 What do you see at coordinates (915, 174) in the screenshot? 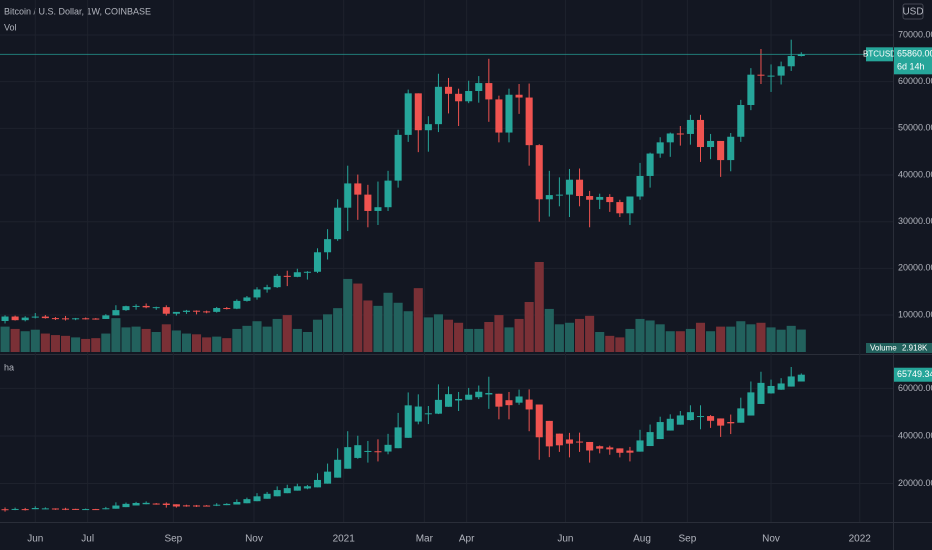
I see `y-tick-label: 40000.00` at bounding box center [915, 174].